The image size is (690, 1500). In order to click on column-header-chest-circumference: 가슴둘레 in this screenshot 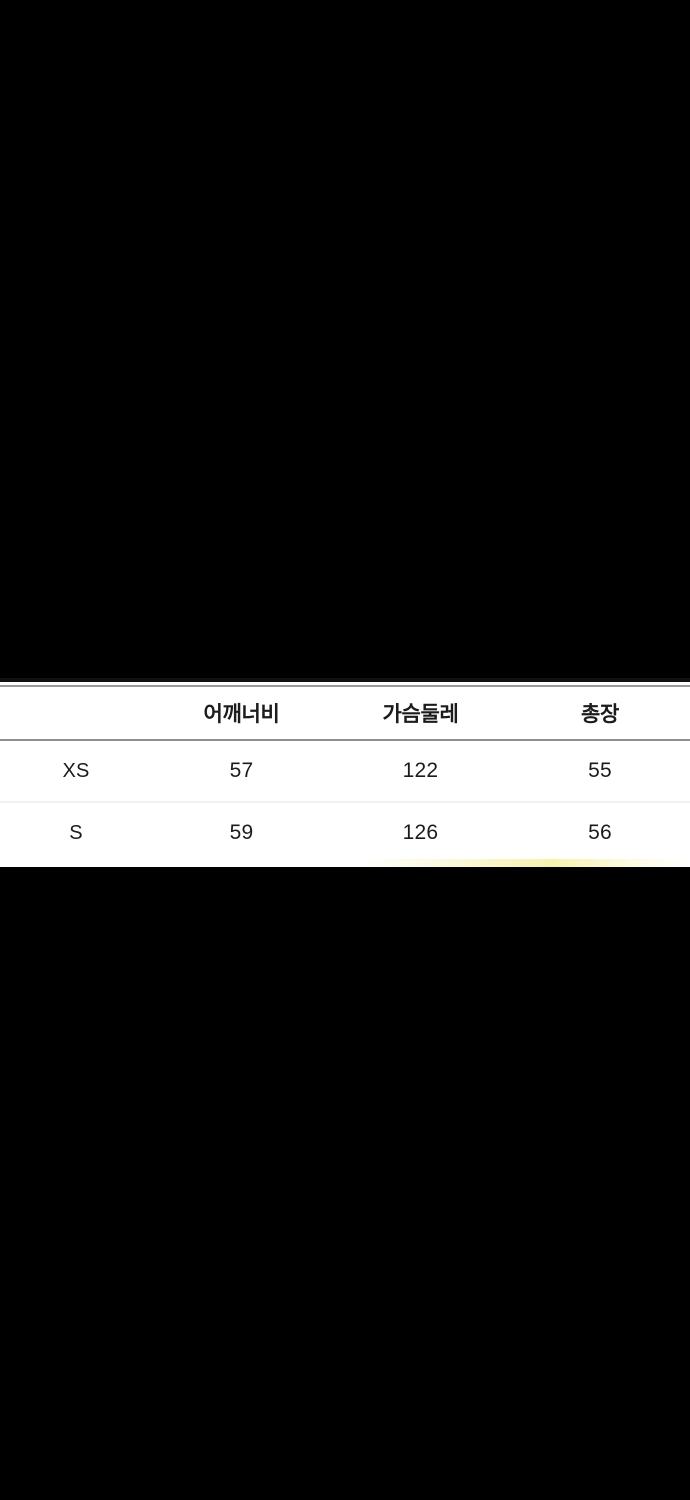, I will do `click(420, 714)`.